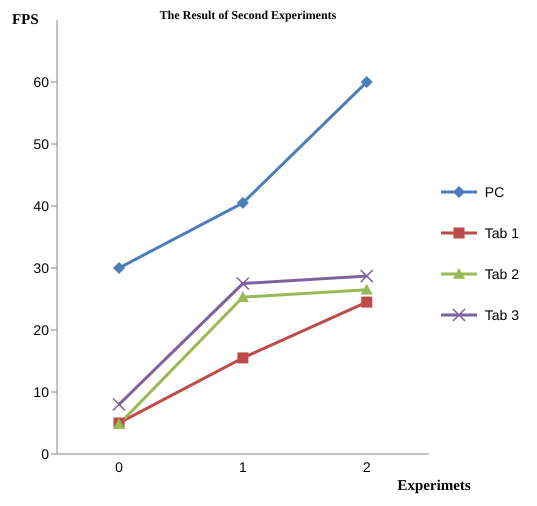 The height and width of the screenshot is (506, 537). What do you see at coordinates (45, 454) in the screenshot?
I see `y-tick-label: 0` at bounding box center [45, 454].